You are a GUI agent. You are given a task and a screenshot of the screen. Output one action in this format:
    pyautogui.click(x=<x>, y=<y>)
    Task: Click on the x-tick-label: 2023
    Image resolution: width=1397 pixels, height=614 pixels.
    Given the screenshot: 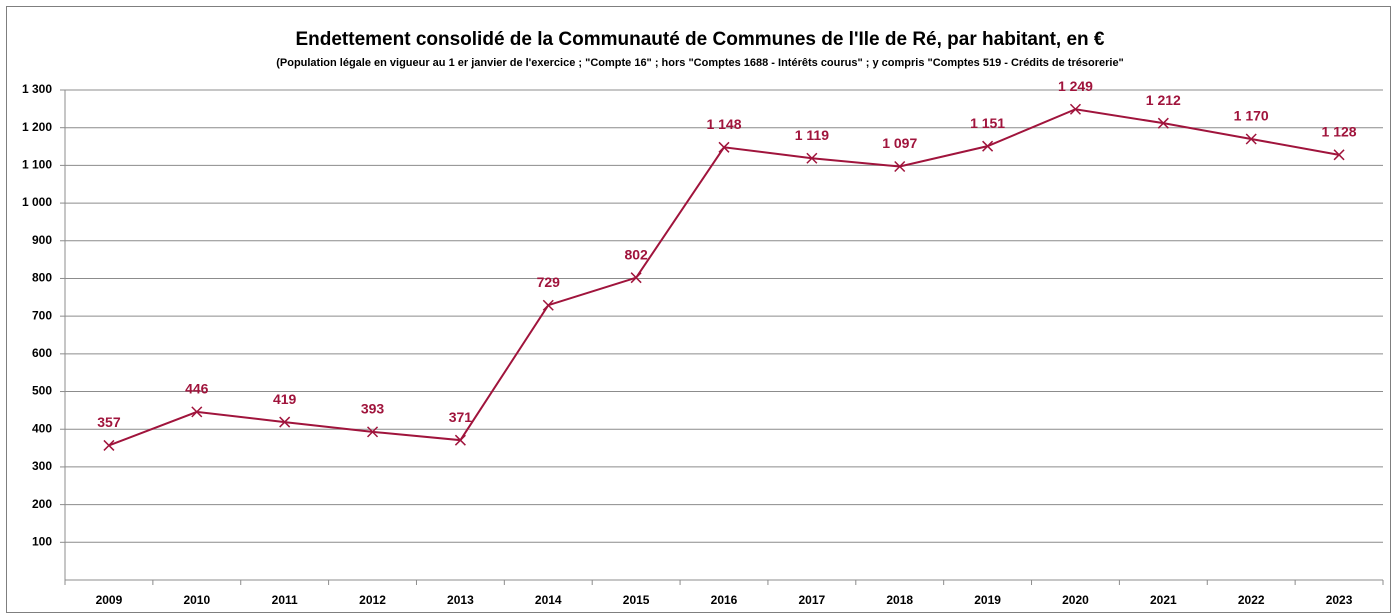 What is the action you would take?
    pyautogui.click(x=1339, y=600)
    